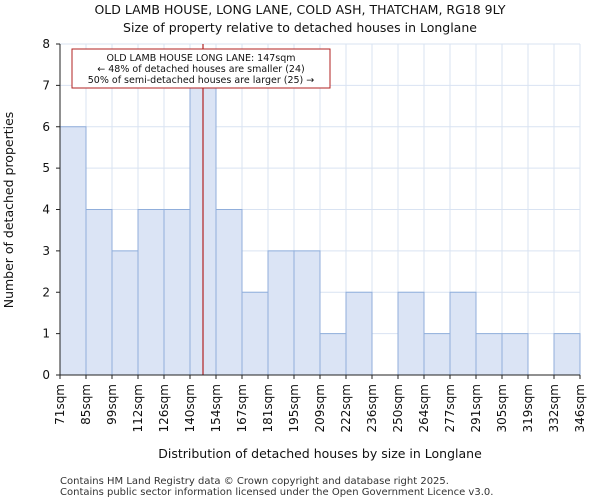 The image size is (600, 500). What do you see at coordinates (46, 127) in the screenshot?
I see `y-tick-label-6: 6` at bounding box center [46, 127].